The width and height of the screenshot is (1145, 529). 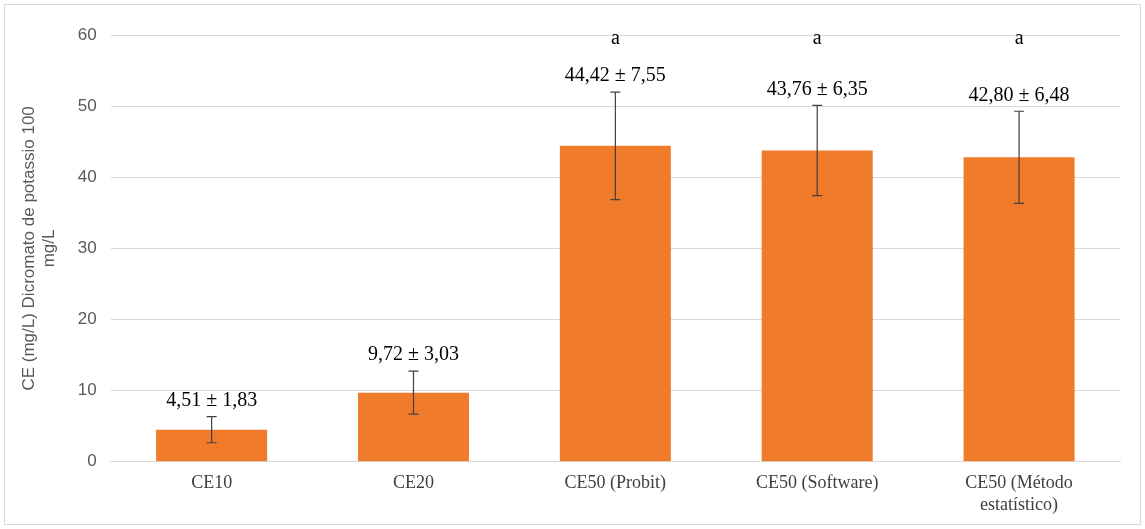 I want to click on x-tick-label: CE20, so click(x=413, y=482).